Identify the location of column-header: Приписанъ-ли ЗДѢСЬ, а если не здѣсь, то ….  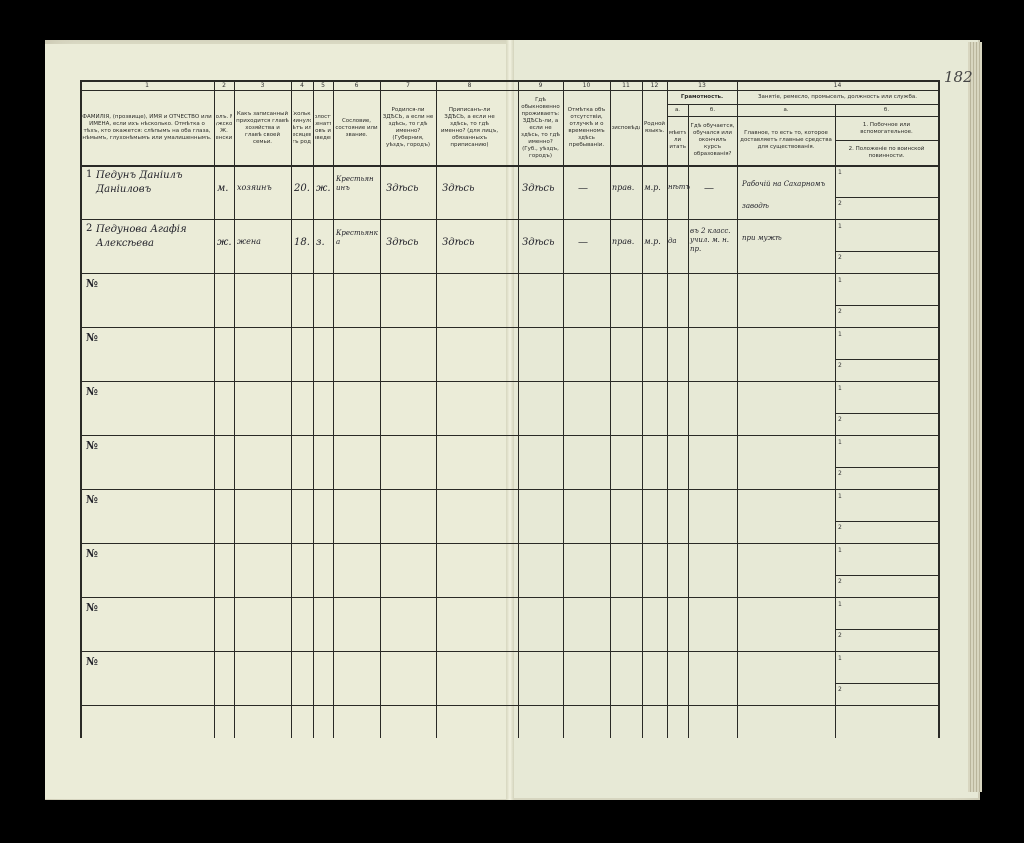
(469, 127).